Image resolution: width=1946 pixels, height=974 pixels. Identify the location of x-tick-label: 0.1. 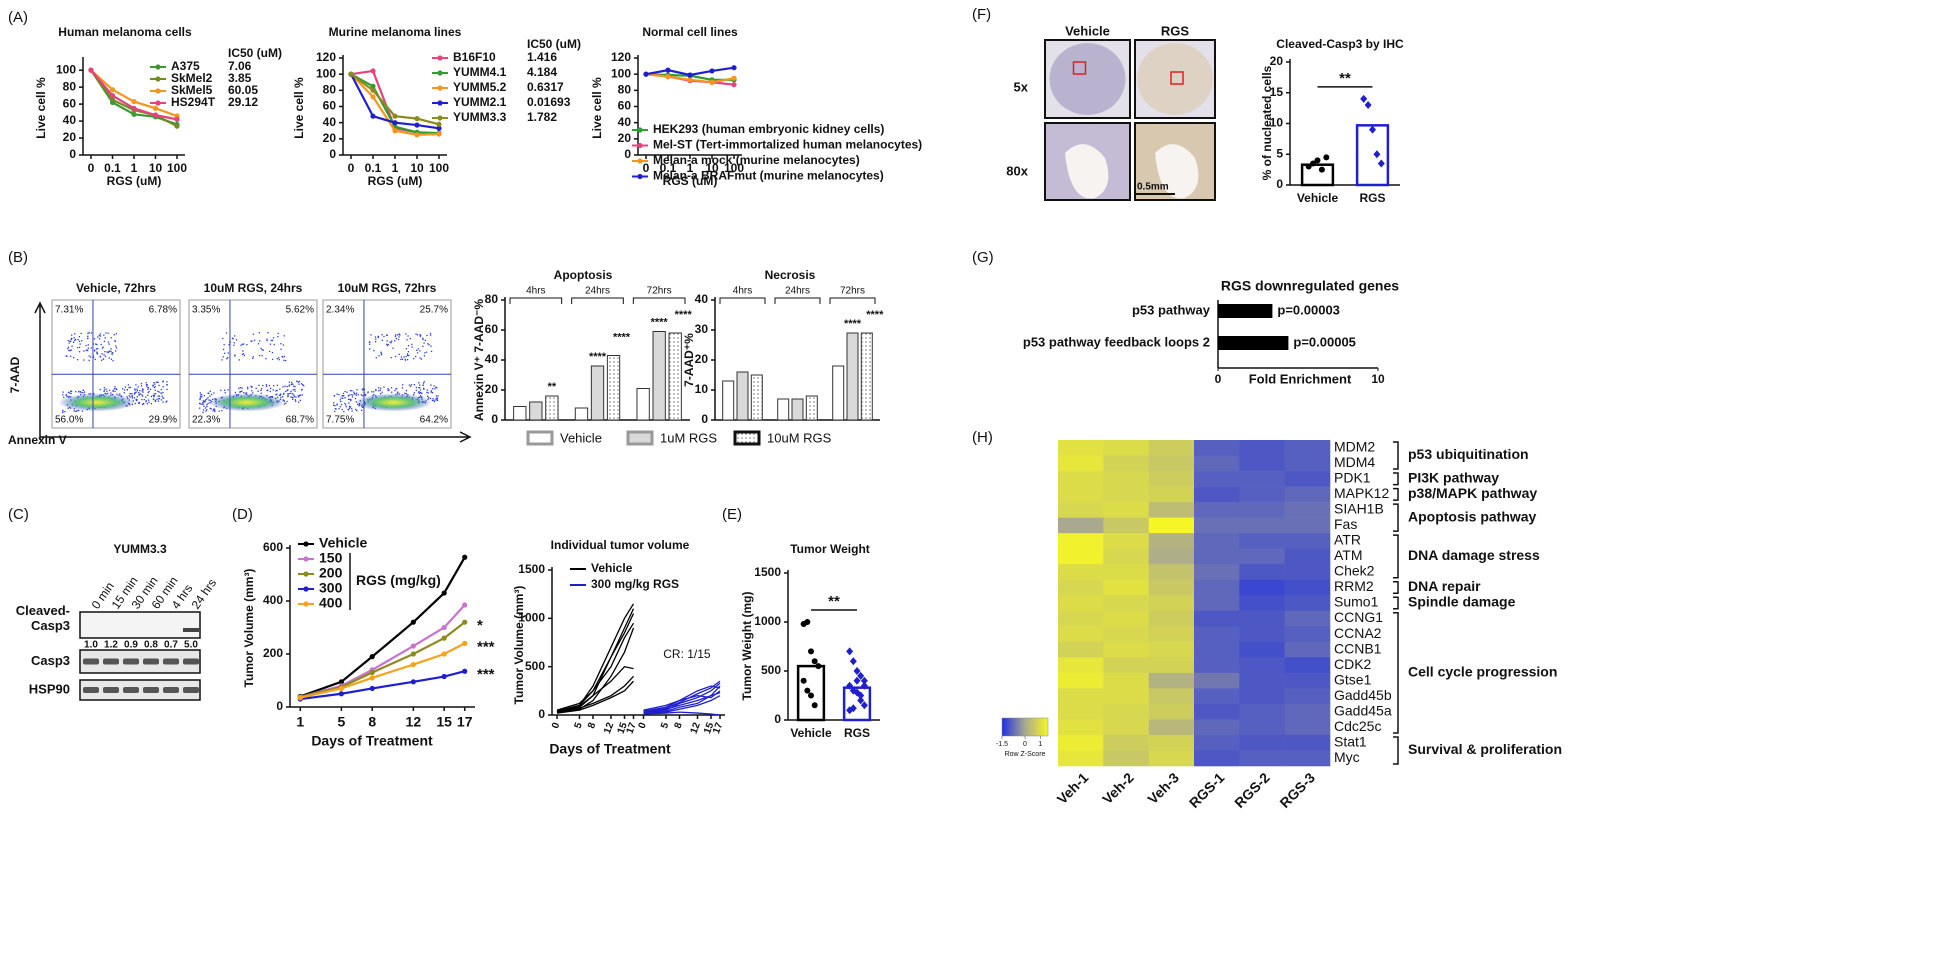
(373, 168).